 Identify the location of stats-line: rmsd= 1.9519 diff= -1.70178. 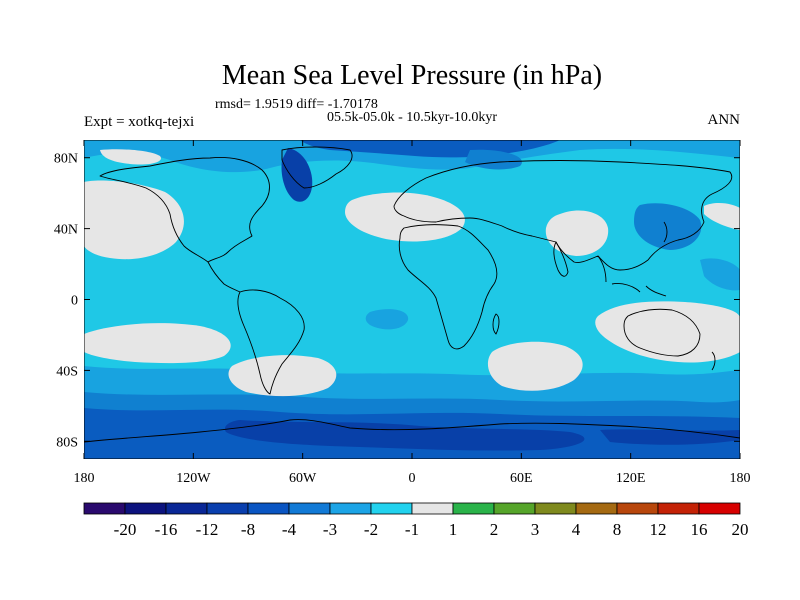
(296, 104).